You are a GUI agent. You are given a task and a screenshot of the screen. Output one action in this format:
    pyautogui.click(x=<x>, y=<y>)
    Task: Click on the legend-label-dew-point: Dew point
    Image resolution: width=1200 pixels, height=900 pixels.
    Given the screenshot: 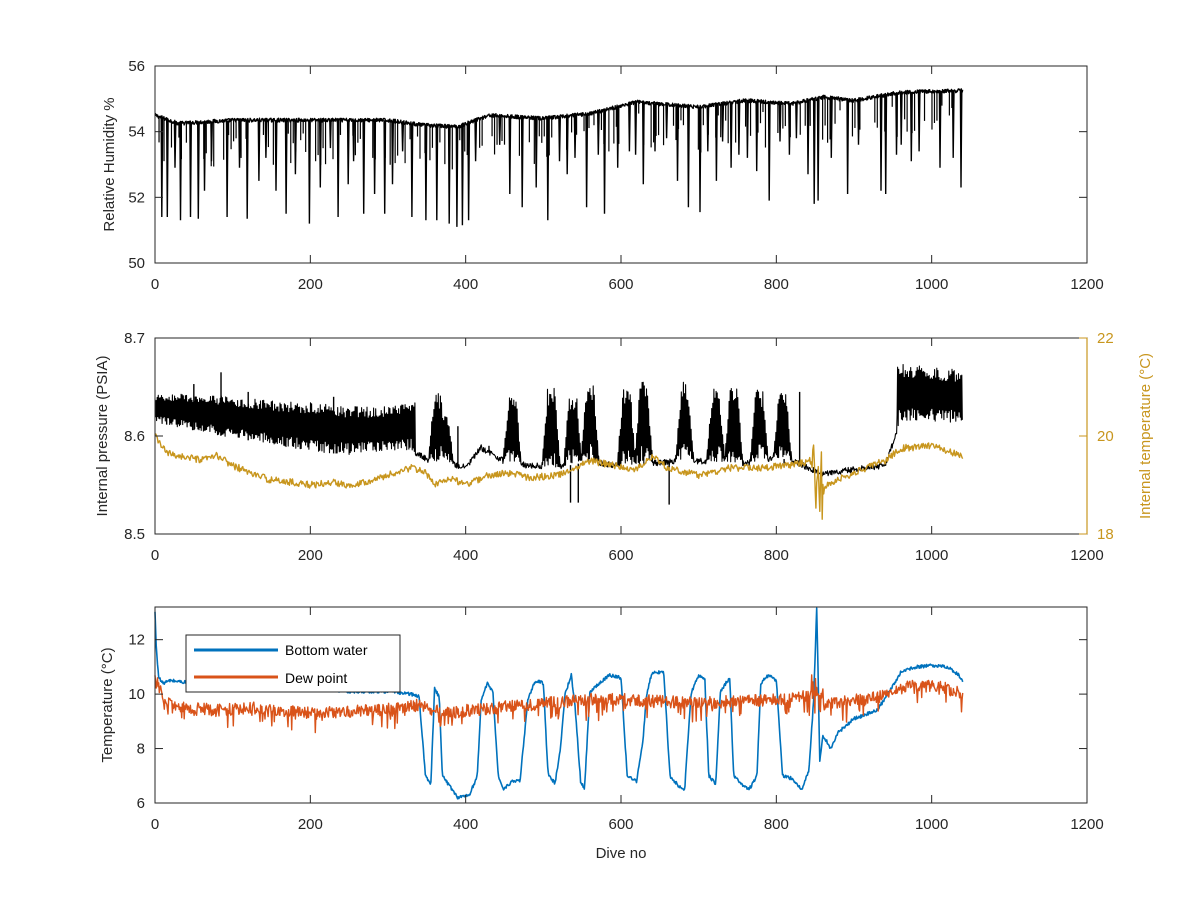 What is the action you would take?
    pyautogui.click(x=316, y=678)
    